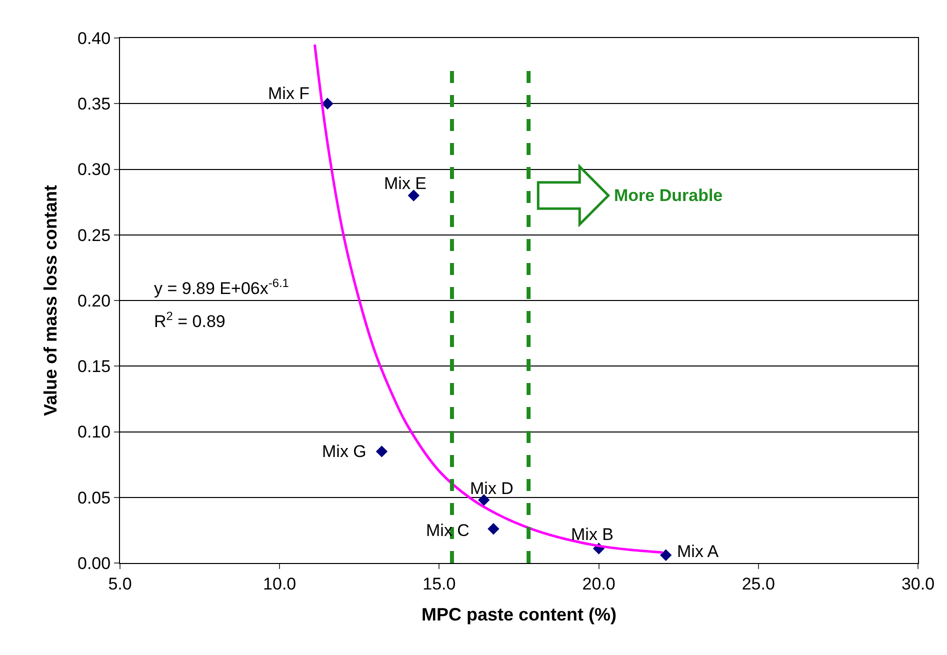 This screenshot has height=655, width=947. I want to click on annotation: R$^{2}$ = 0.89, so click(190, 320).